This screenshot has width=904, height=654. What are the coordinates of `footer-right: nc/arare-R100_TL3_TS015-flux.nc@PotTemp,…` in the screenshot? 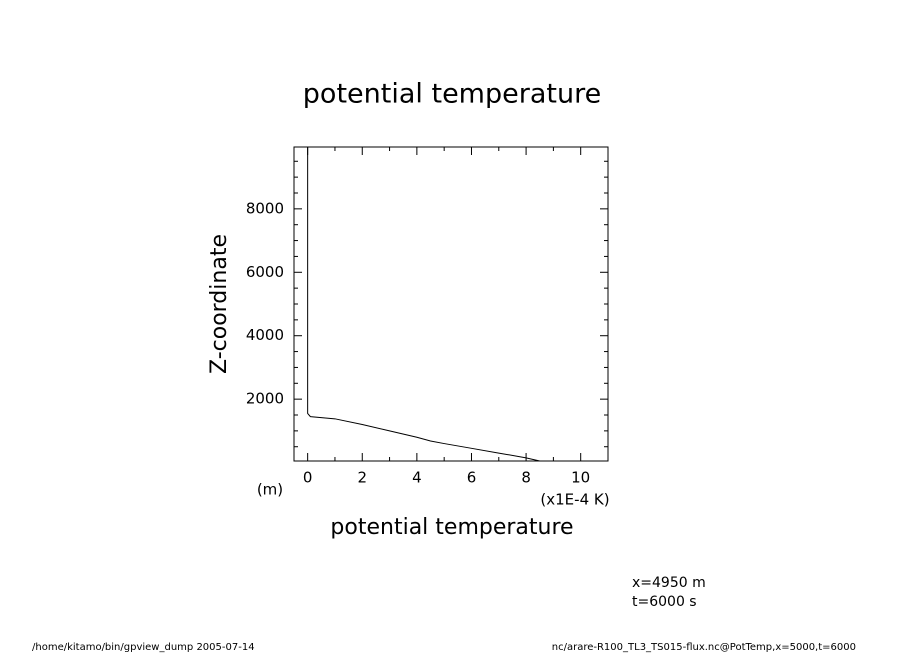 It's located at (704, 647).